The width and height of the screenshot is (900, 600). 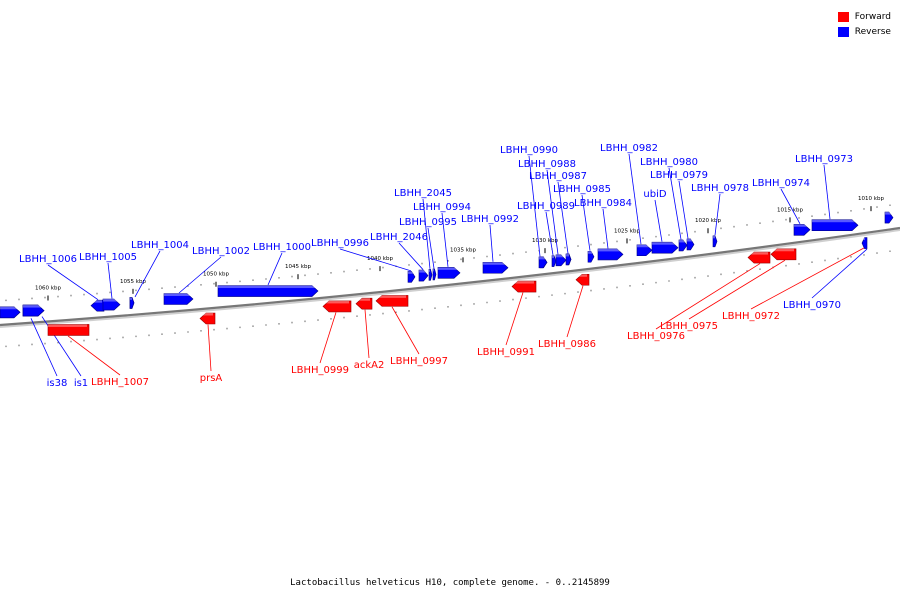 I want to click on label-lbhh-0970: LBHH_0970, so click(x=812, y=305).